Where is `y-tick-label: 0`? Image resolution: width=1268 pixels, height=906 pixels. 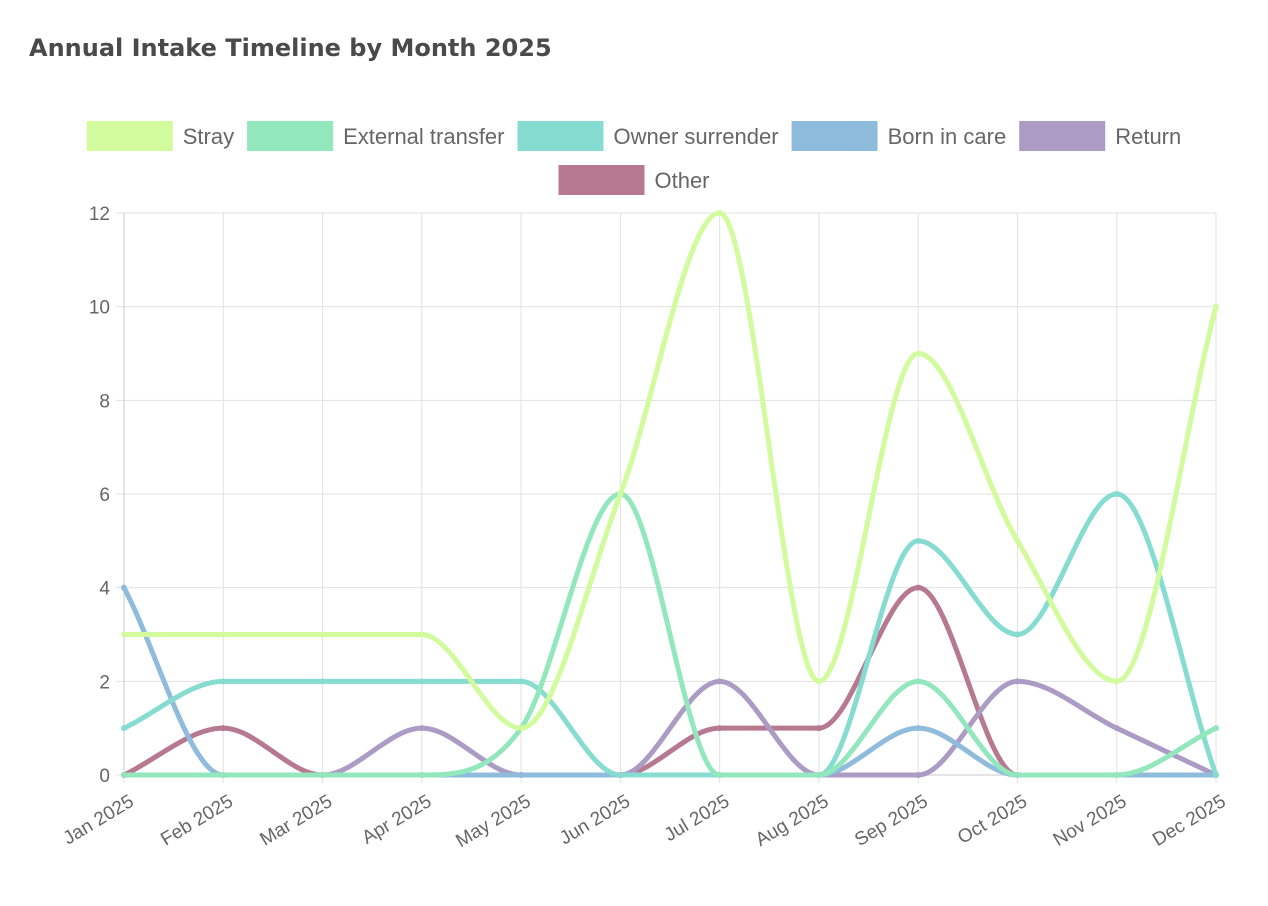 y-tick-label: 0 is located at coordinates (104, 776).